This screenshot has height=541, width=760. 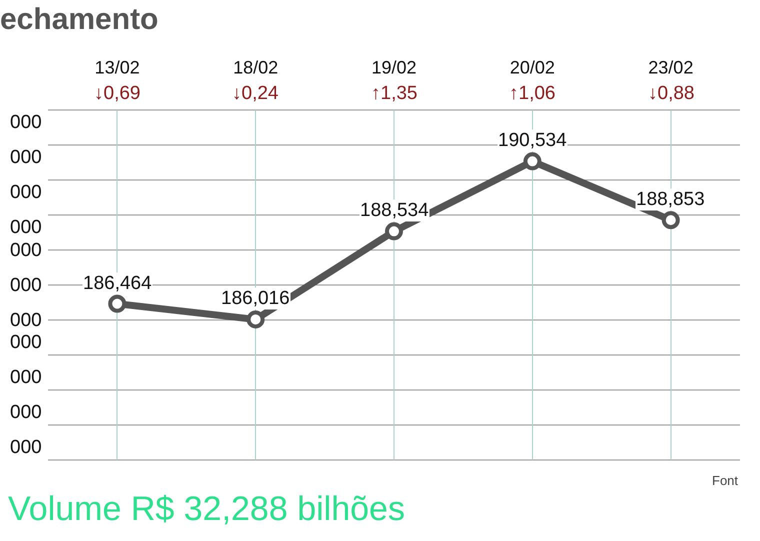 What do you see at coordinates (255, 298) in the screenshot?
I see `data-label: 186,016` at bounding box center [255, 298].